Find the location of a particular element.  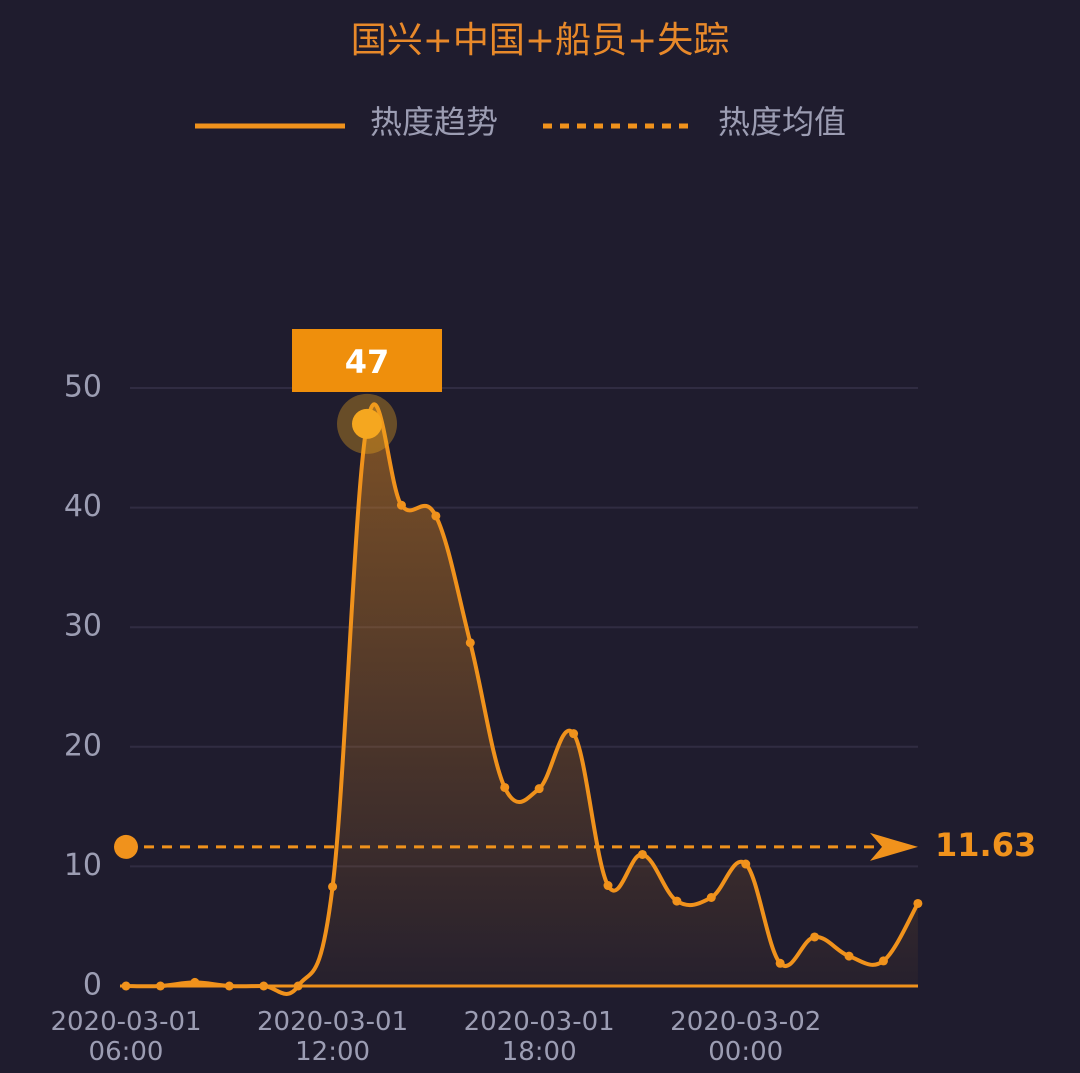

x-tick-label: 2020-03-02 00:00 is located at coordinates (745, 1037).